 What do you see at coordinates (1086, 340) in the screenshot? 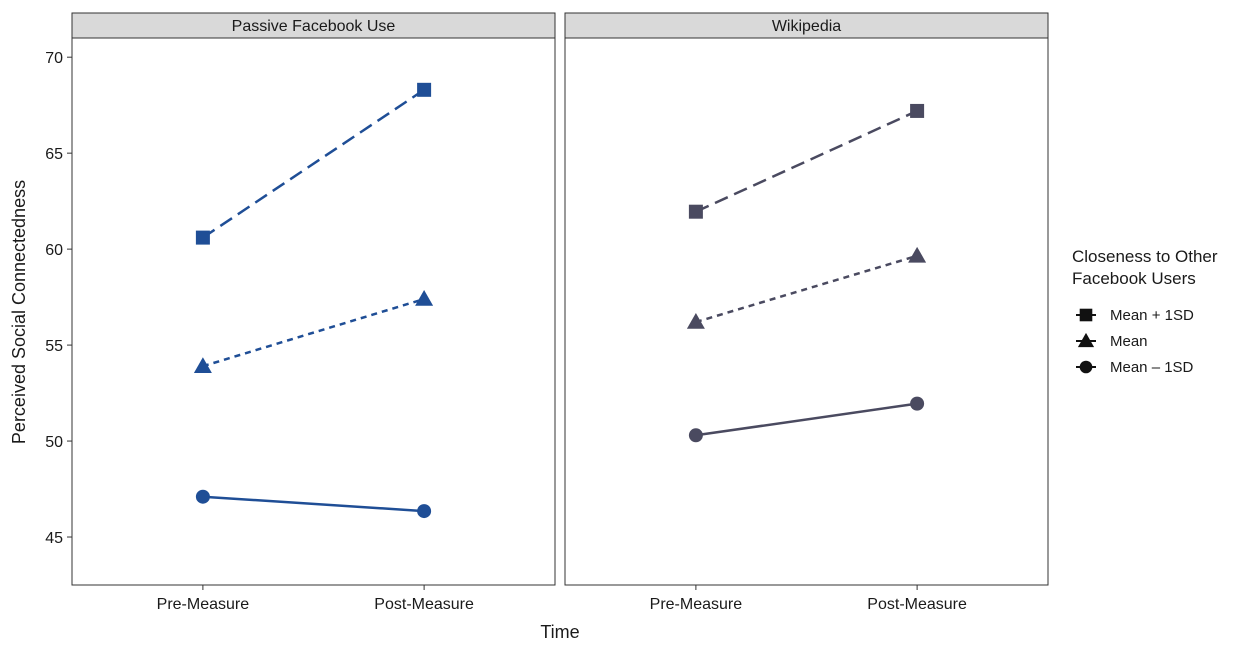
I see `legend-key-marker-mean` at bounding box center [1086, 340].